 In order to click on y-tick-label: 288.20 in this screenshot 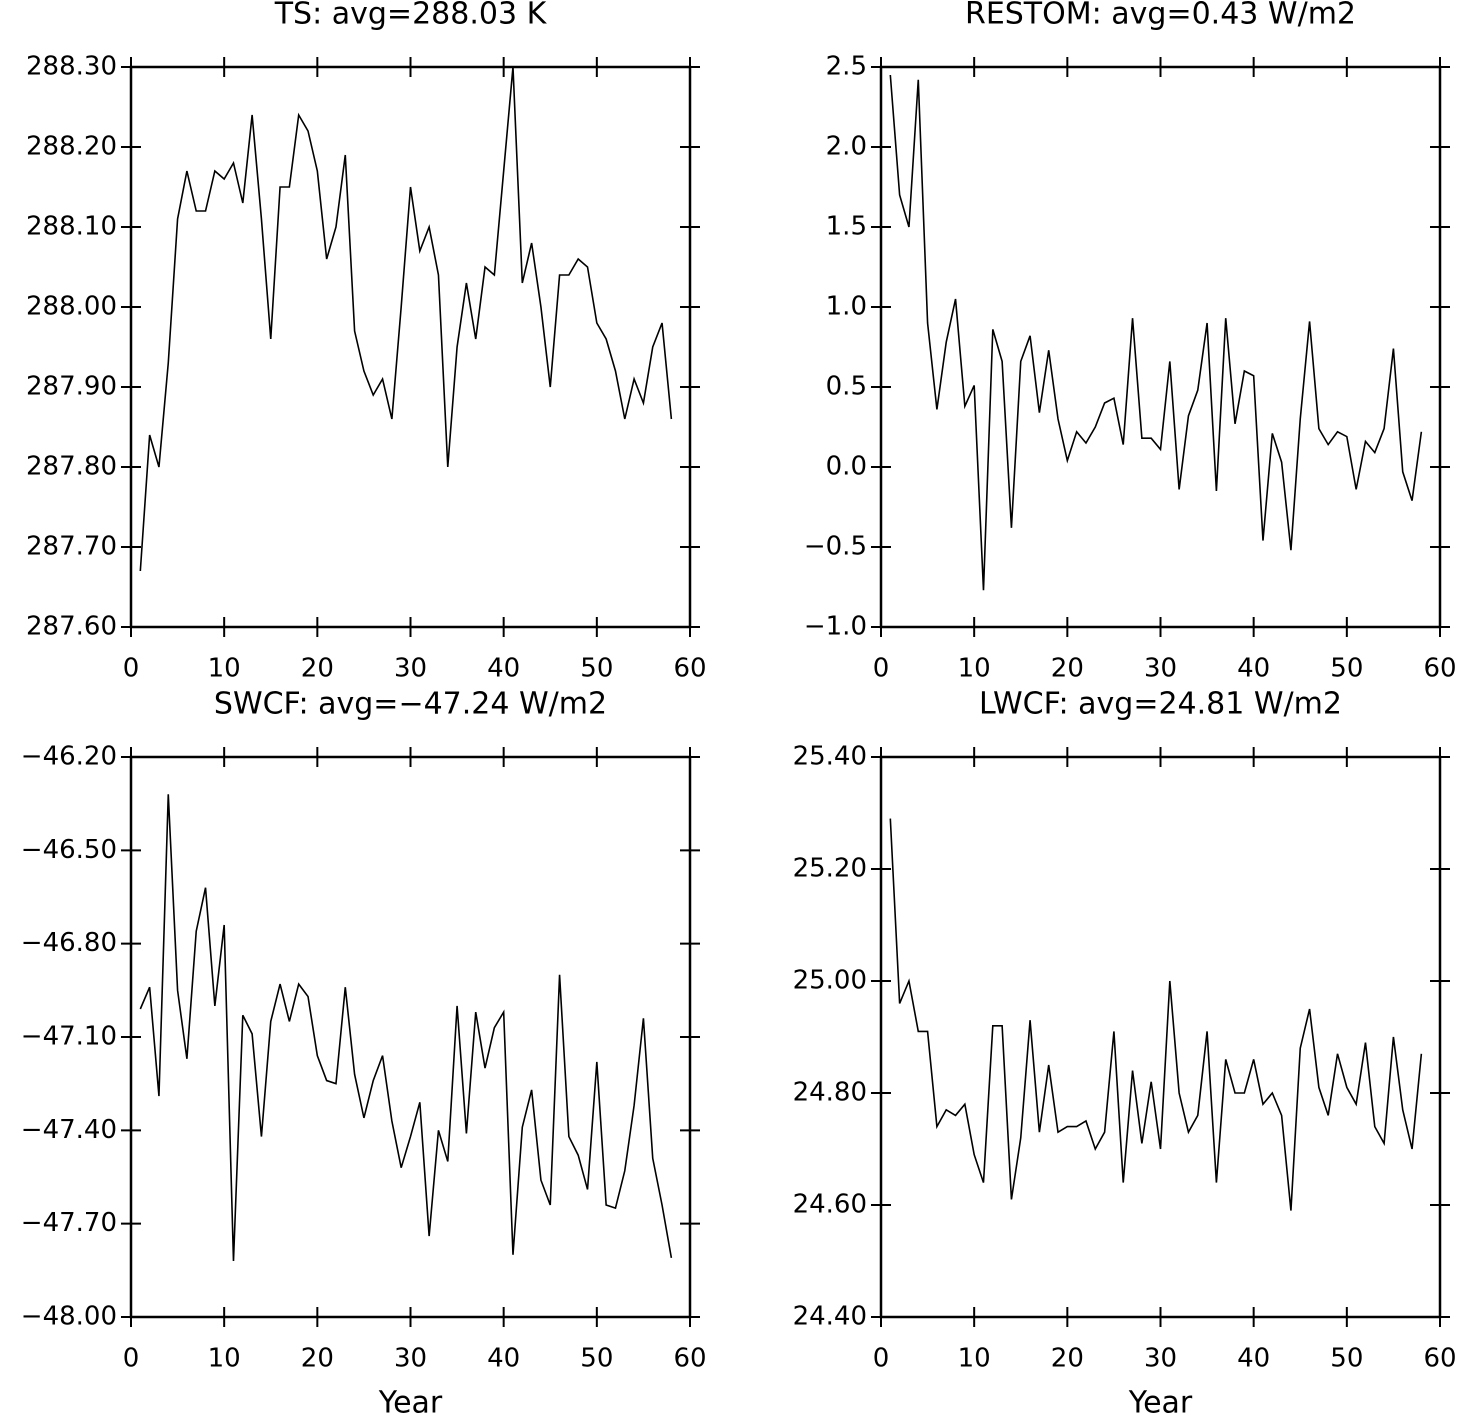, I will do `click(71, 147)`.